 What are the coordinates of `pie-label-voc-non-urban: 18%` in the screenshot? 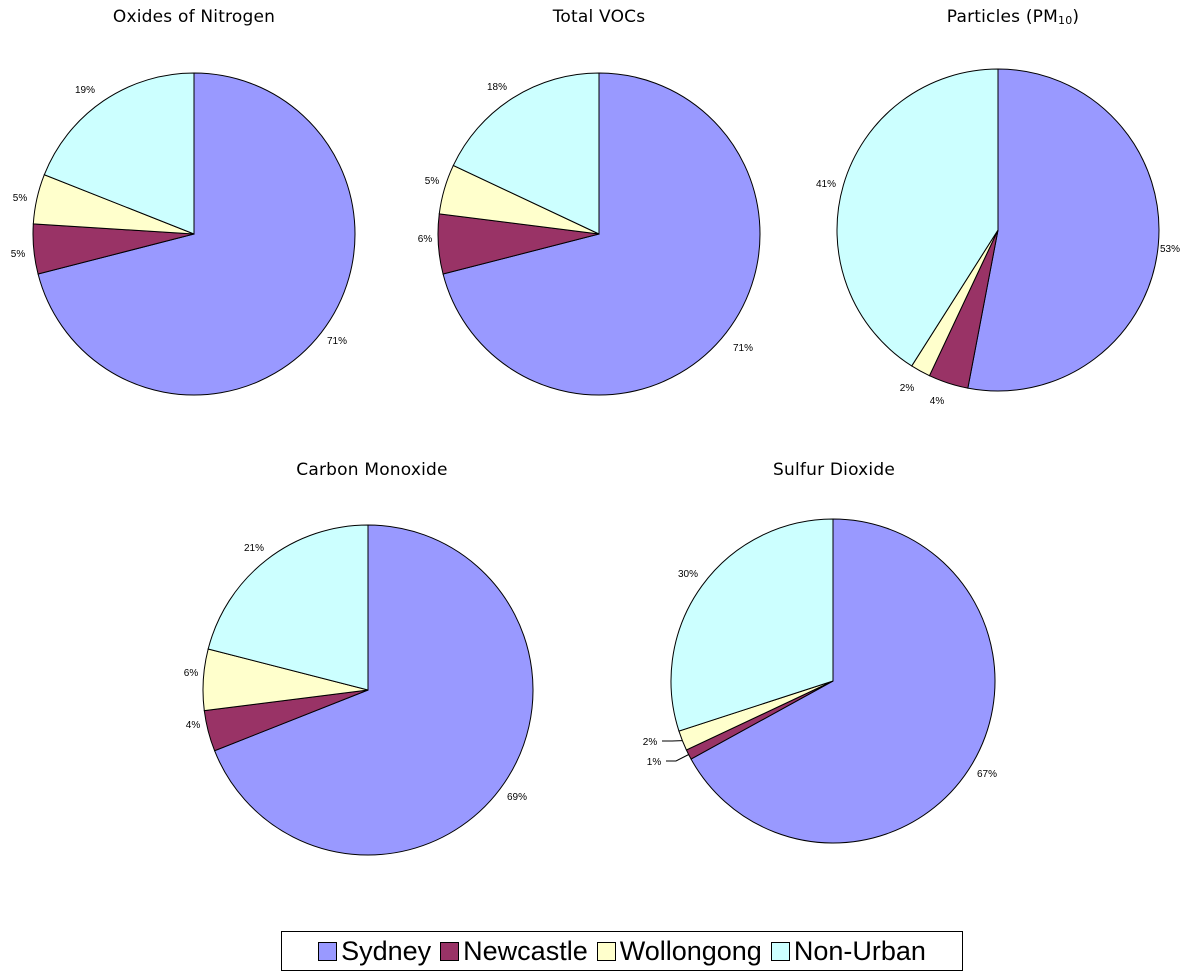 It's located at (497, 87).